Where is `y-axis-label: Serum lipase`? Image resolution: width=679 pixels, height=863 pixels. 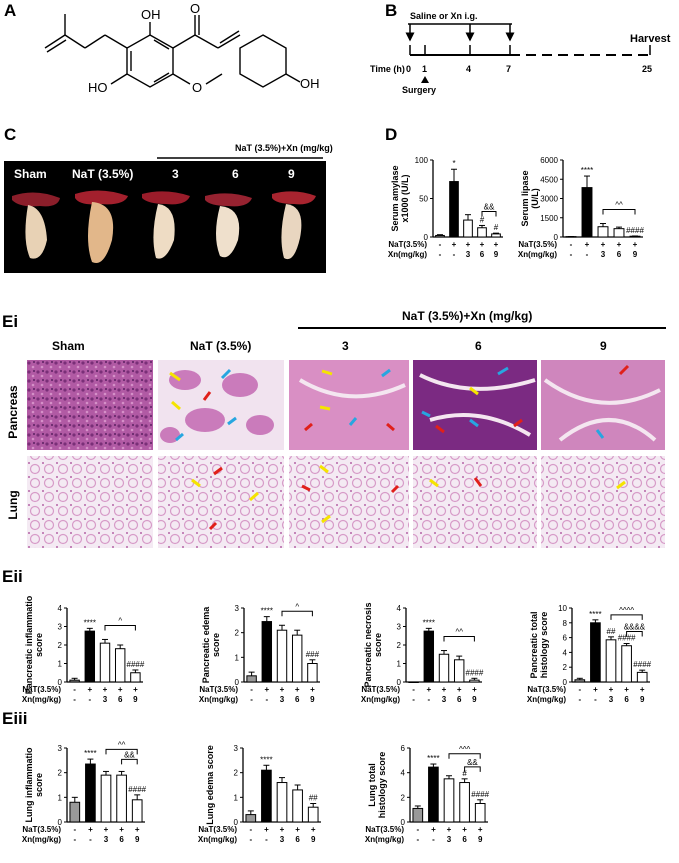 y-axis-label: Serum lipase is located at coordinates (525, 198).